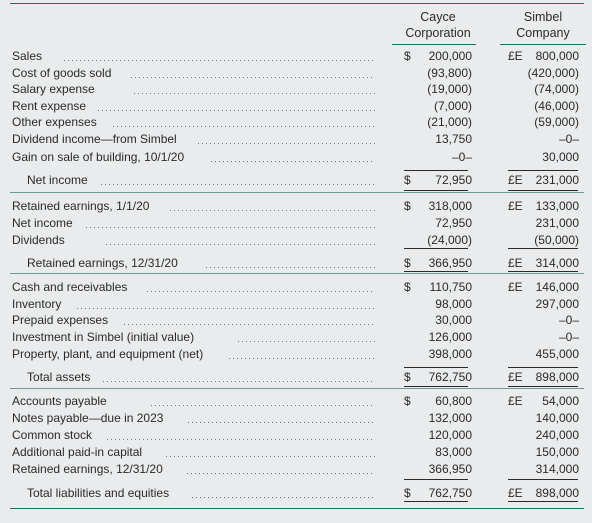  What do you see at coordinates (438, 33) in the screenshot?
I see `column-header-cayce-line2: Corporation` at bounding box center [438, 33].